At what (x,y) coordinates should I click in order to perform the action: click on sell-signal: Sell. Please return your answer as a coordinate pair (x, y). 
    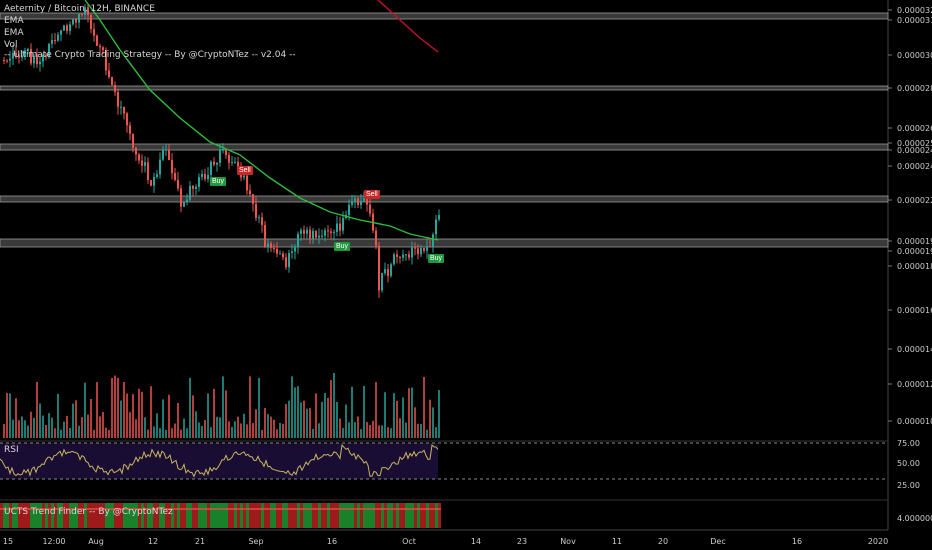
    Looking at the image, I should click on (245, 170).